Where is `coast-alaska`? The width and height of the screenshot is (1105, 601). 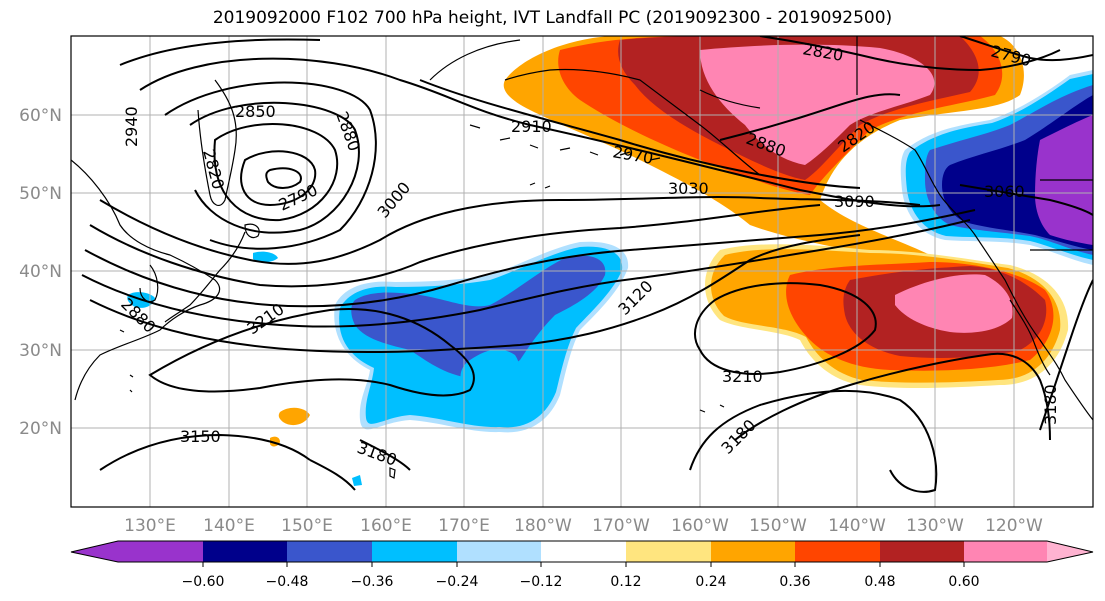
coast-alaska is located at coordinates (595, 107).